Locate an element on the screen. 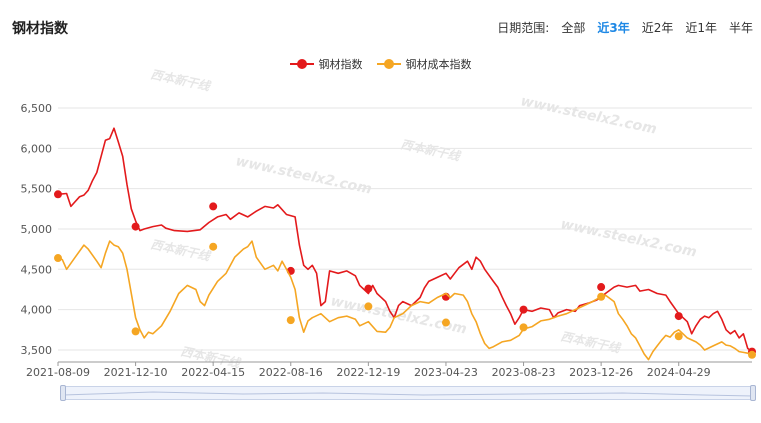  y-tick-label: 4,500 is located at coordinates (37, 269).